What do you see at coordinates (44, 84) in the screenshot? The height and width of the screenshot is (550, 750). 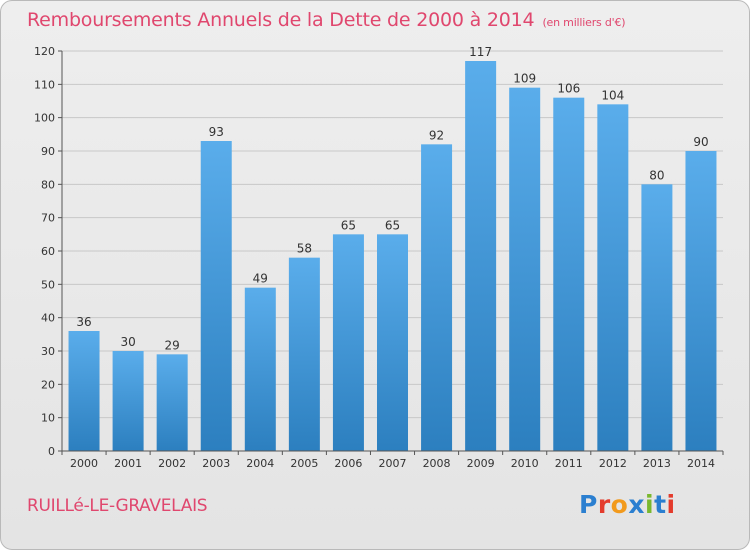 I see `y-tick-label: 110` at bounding box center [44, 84].